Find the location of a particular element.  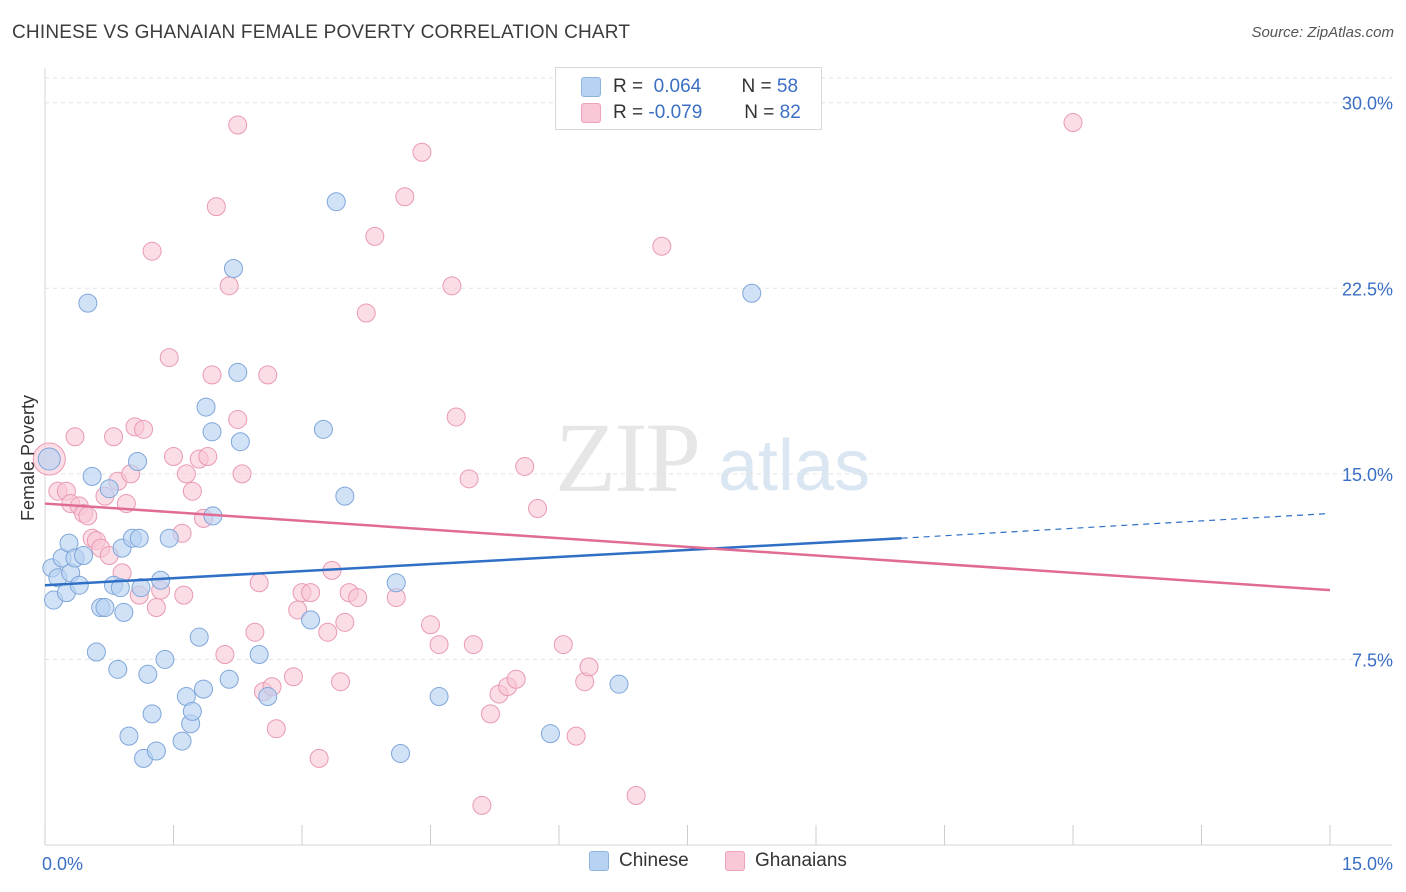

ghanaians-swatch is located at coordinates (735, 861).